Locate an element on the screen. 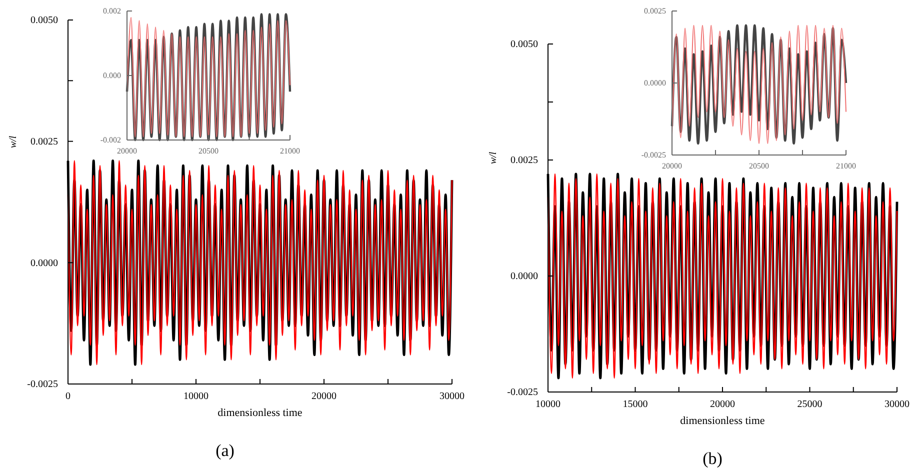  y-tick-label: -0.002 is located at coordinates (110, 140).